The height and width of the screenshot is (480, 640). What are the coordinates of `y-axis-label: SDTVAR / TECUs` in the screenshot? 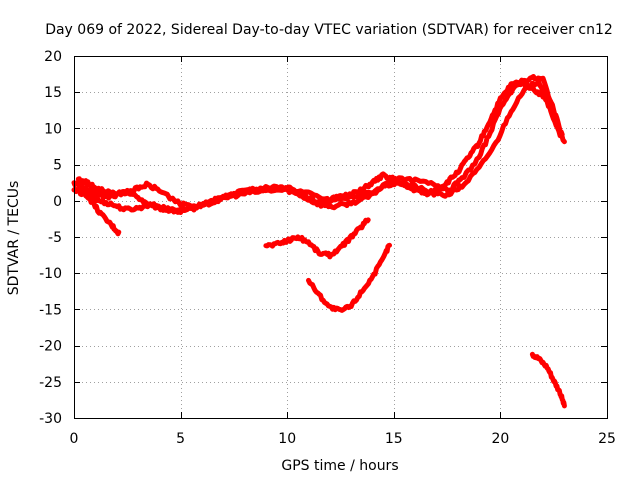 It's located at (14, 238).